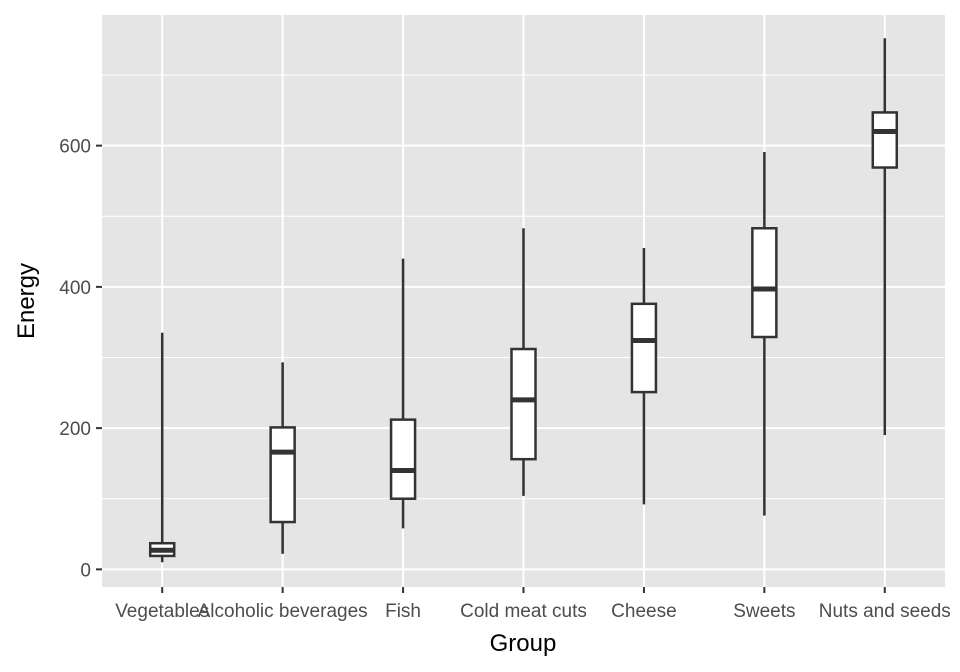 The width and height of the screenshot is (960, 672). What do you see at coordinates (75, 429) in the screenshot?
I see `y-tick-label: 200` at bounding box center [75, 429].